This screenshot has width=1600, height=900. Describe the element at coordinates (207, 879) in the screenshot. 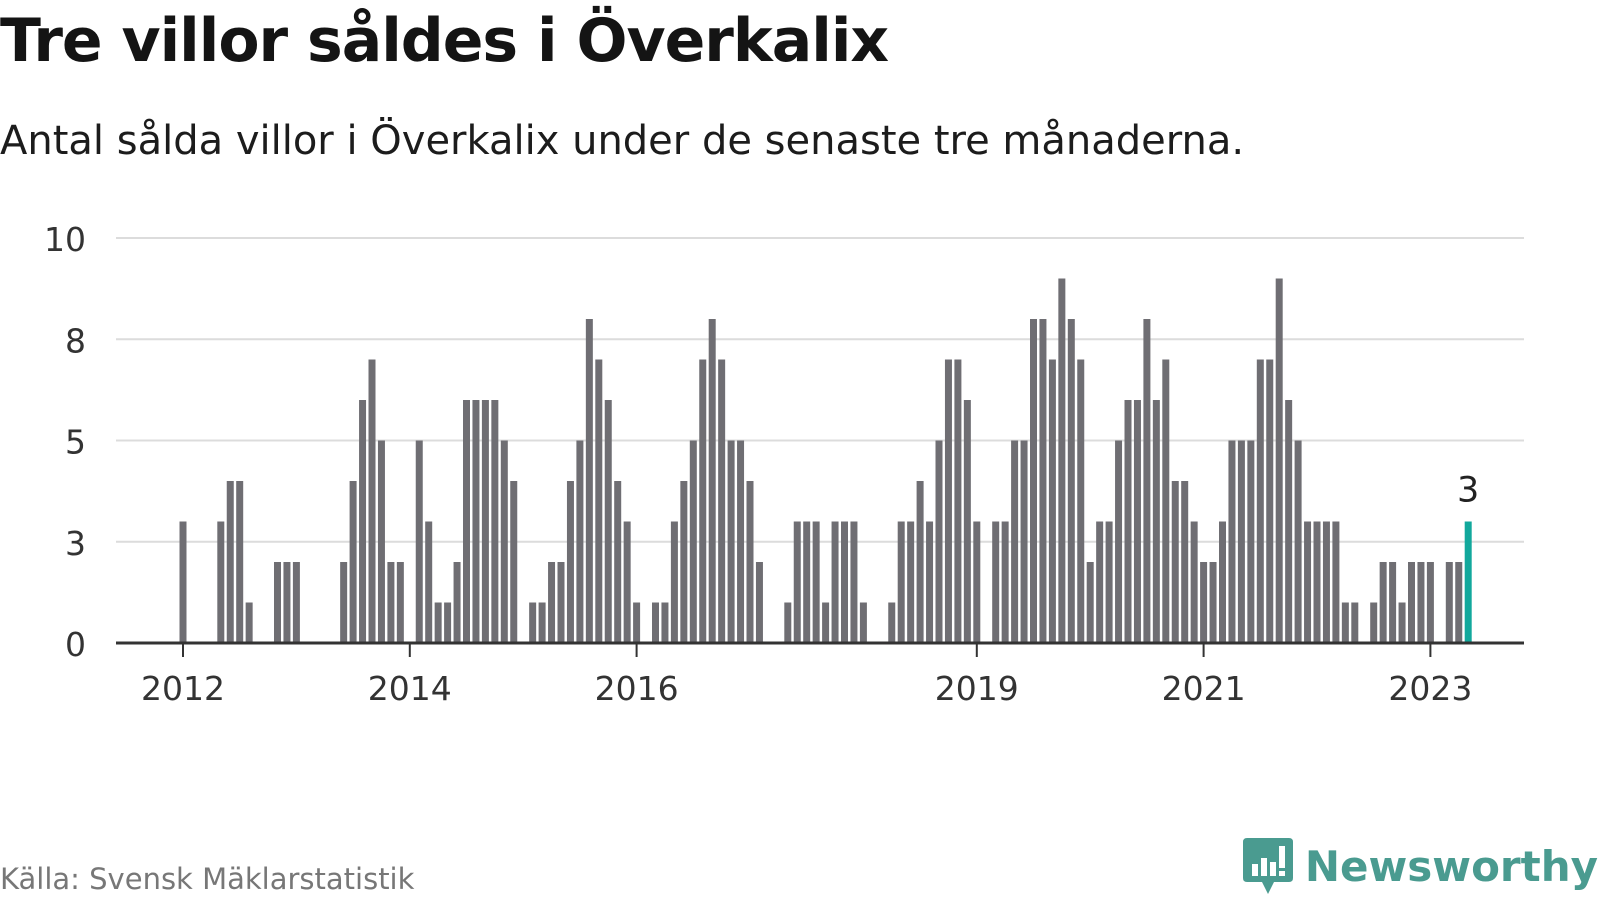

I see `source-note: Källa: Svensk Mäklarstatistik` at that location.